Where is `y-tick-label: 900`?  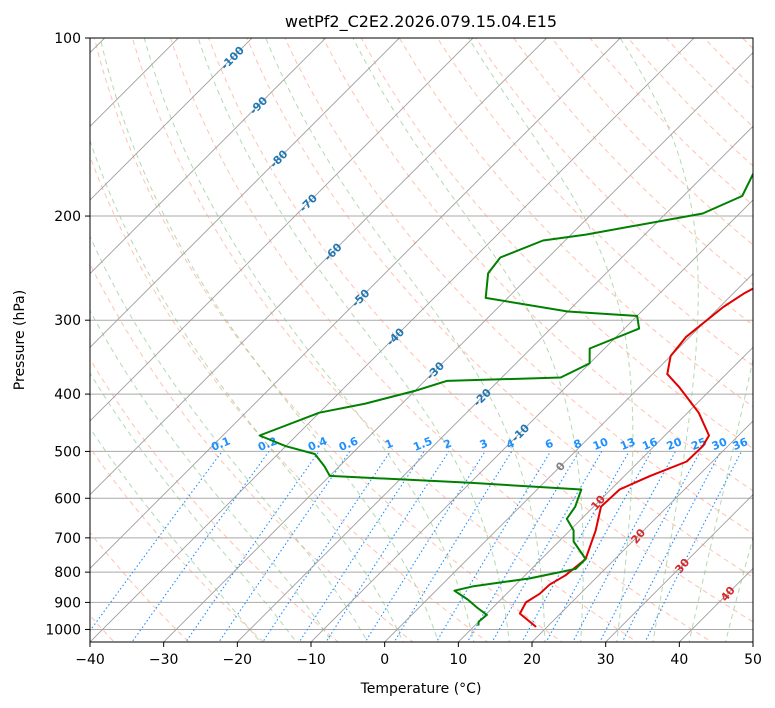
y-tick-label: 900 is located at coordinates (67, 603).